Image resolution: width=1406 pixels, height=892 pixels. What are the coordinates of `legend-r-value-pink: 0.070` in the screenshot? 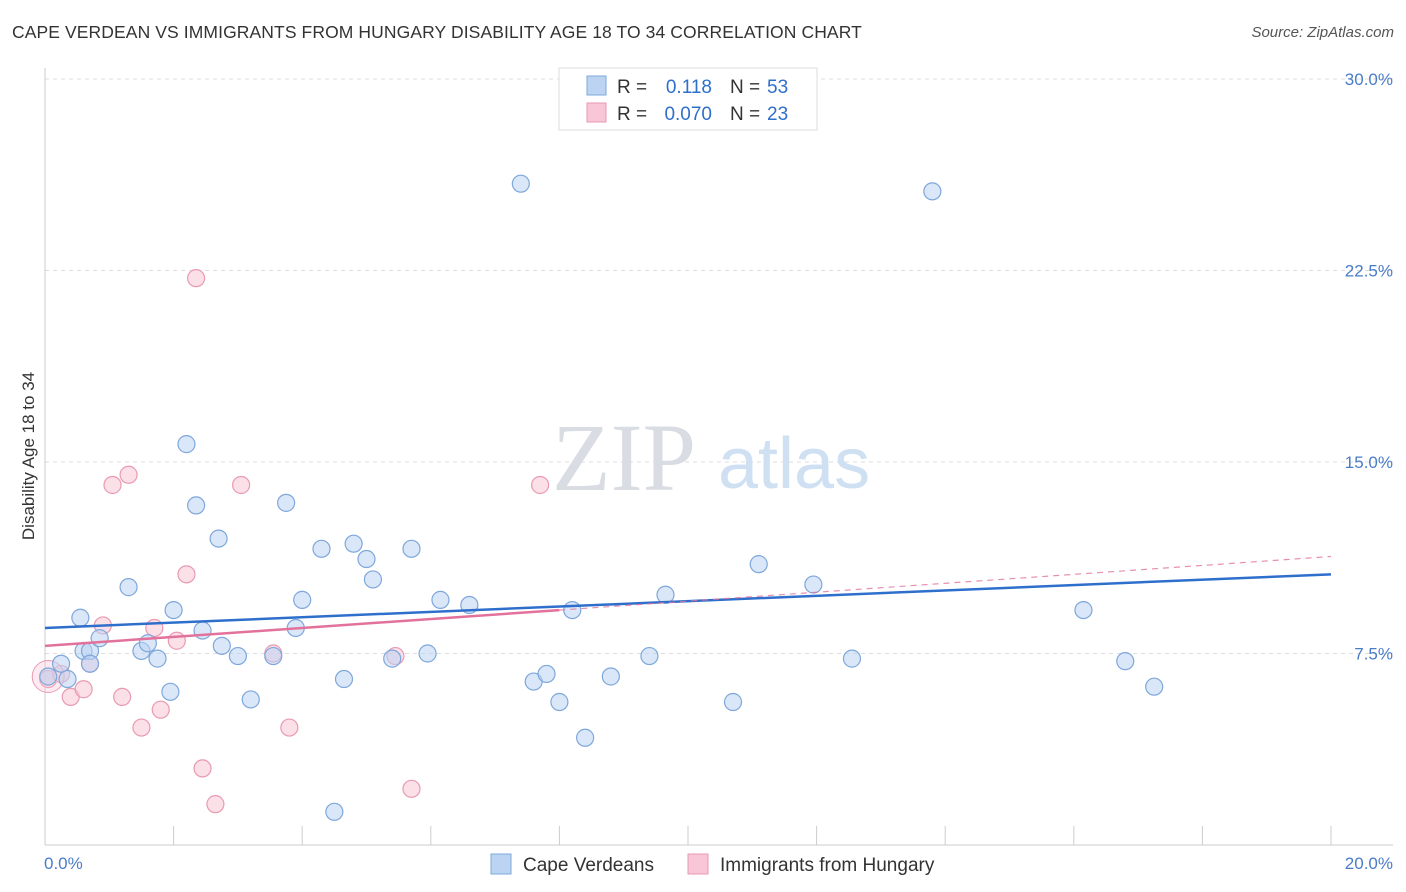 It's located at (688, 114).